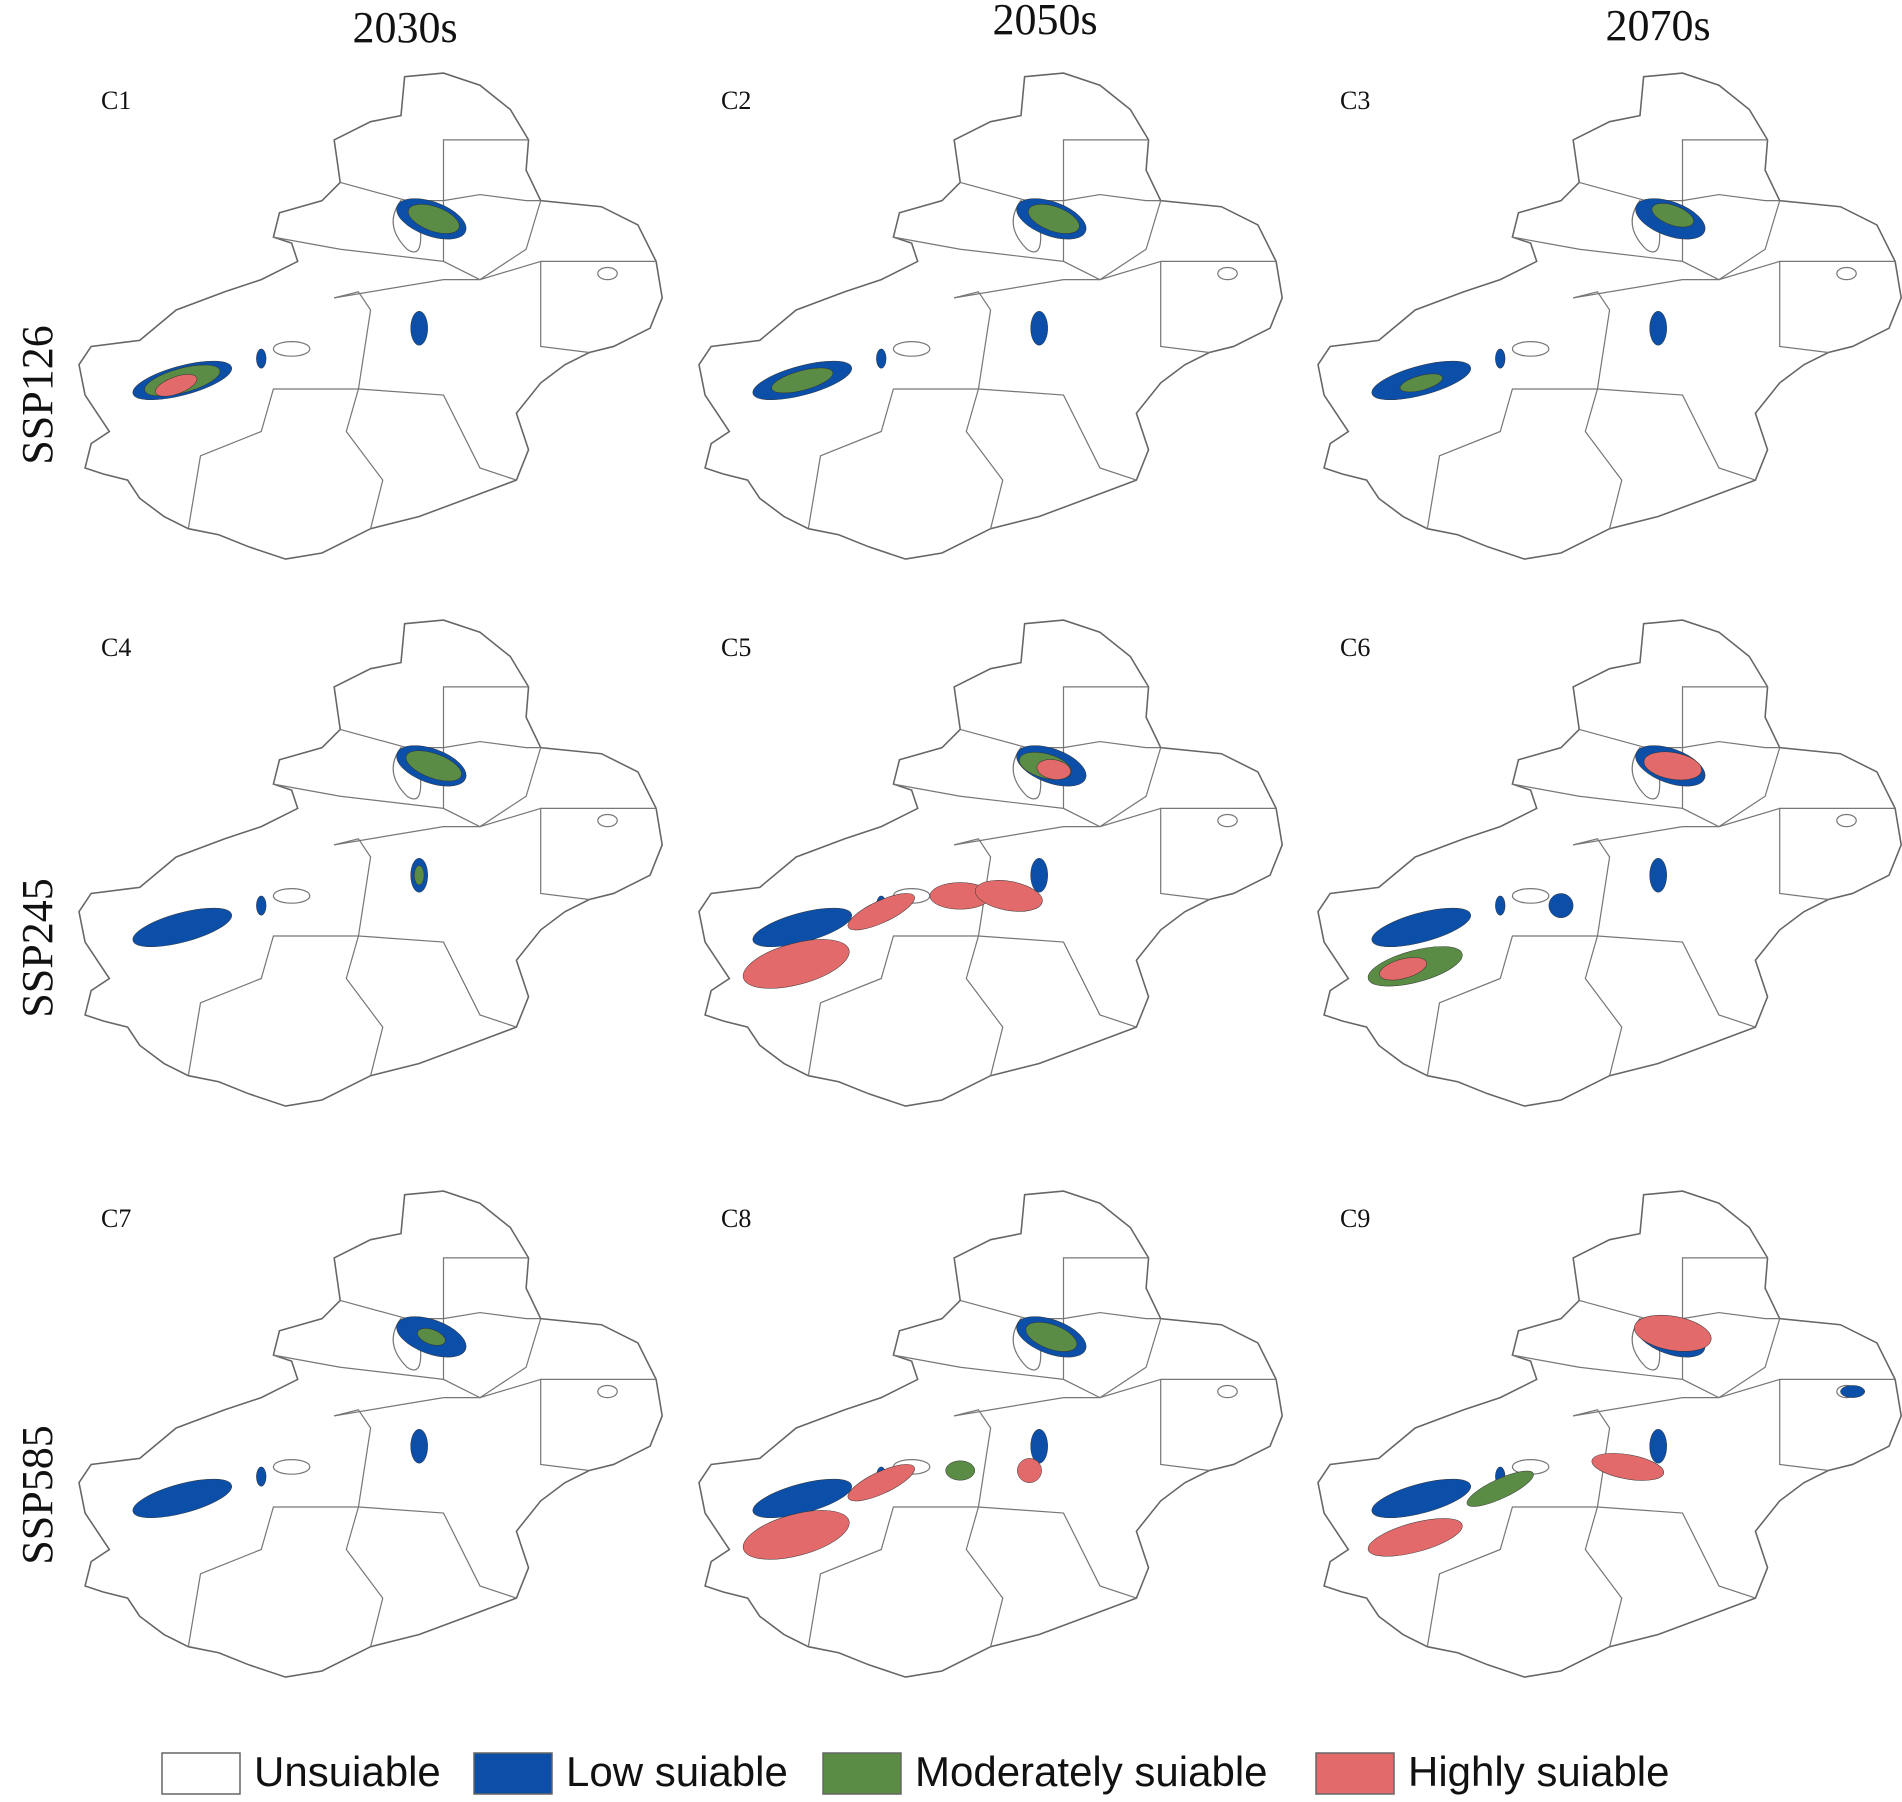 The image size is (1902, 1802). Describe the element at coordinates (1538, 1771) in the screenshot. I see `legend-label: Highly suiable` at that location.